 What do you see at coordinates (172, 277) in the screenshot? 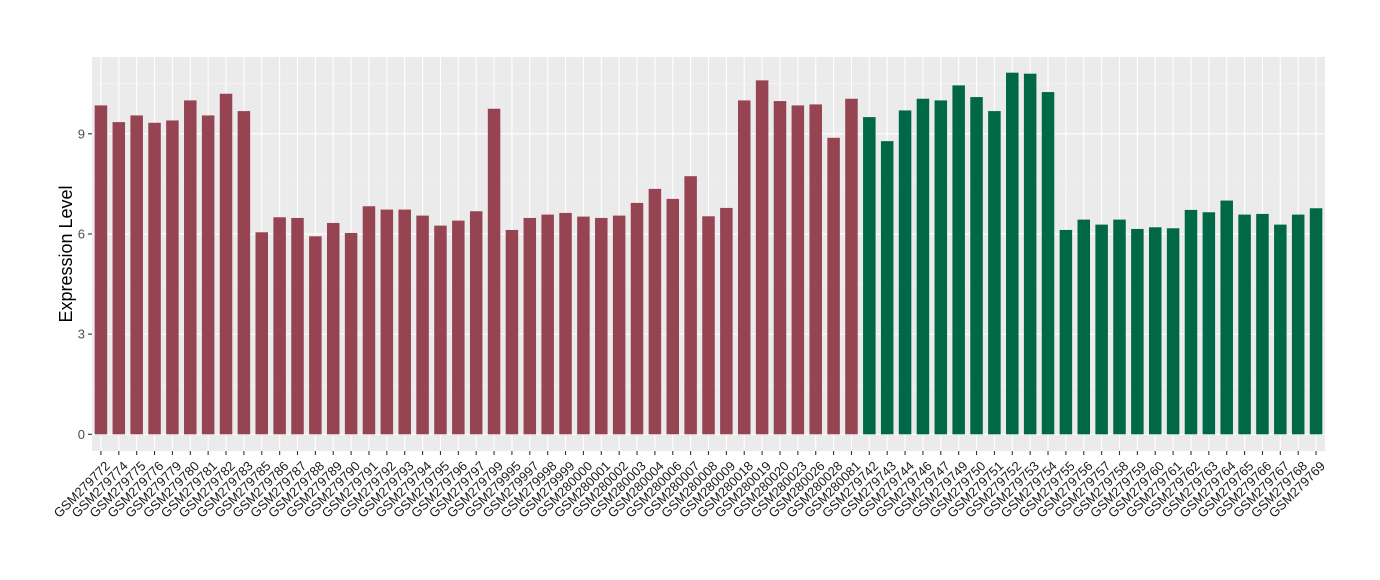
I see `bar-GSM279779` at bounding box center [172, 277].